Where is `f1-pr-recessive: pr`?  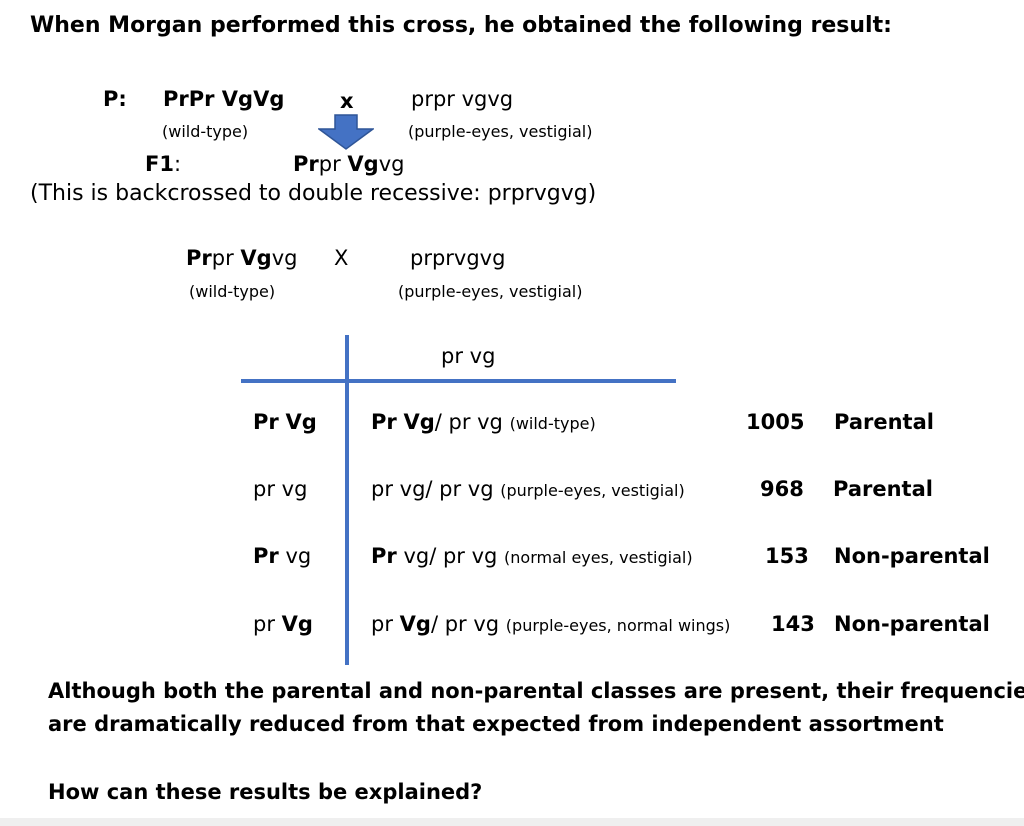 f1-pr-recessive: pr is located at coordinates (333, 164).